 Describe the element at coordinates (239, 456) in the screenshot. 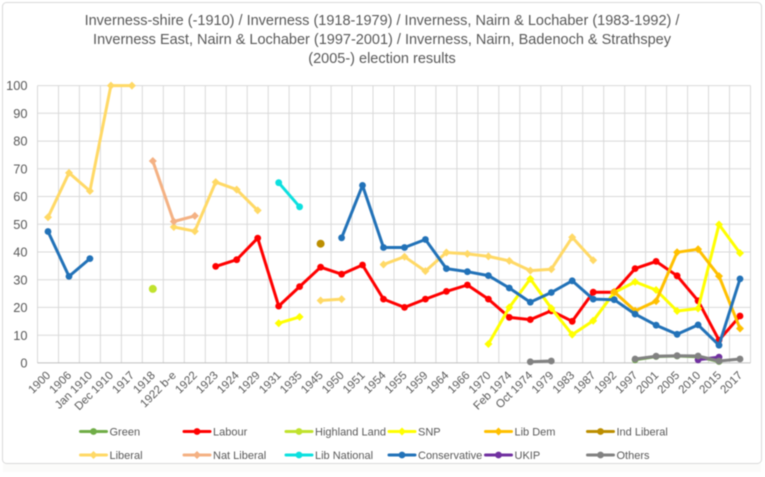

I see `svg-text: Nat Liberal` at that location.